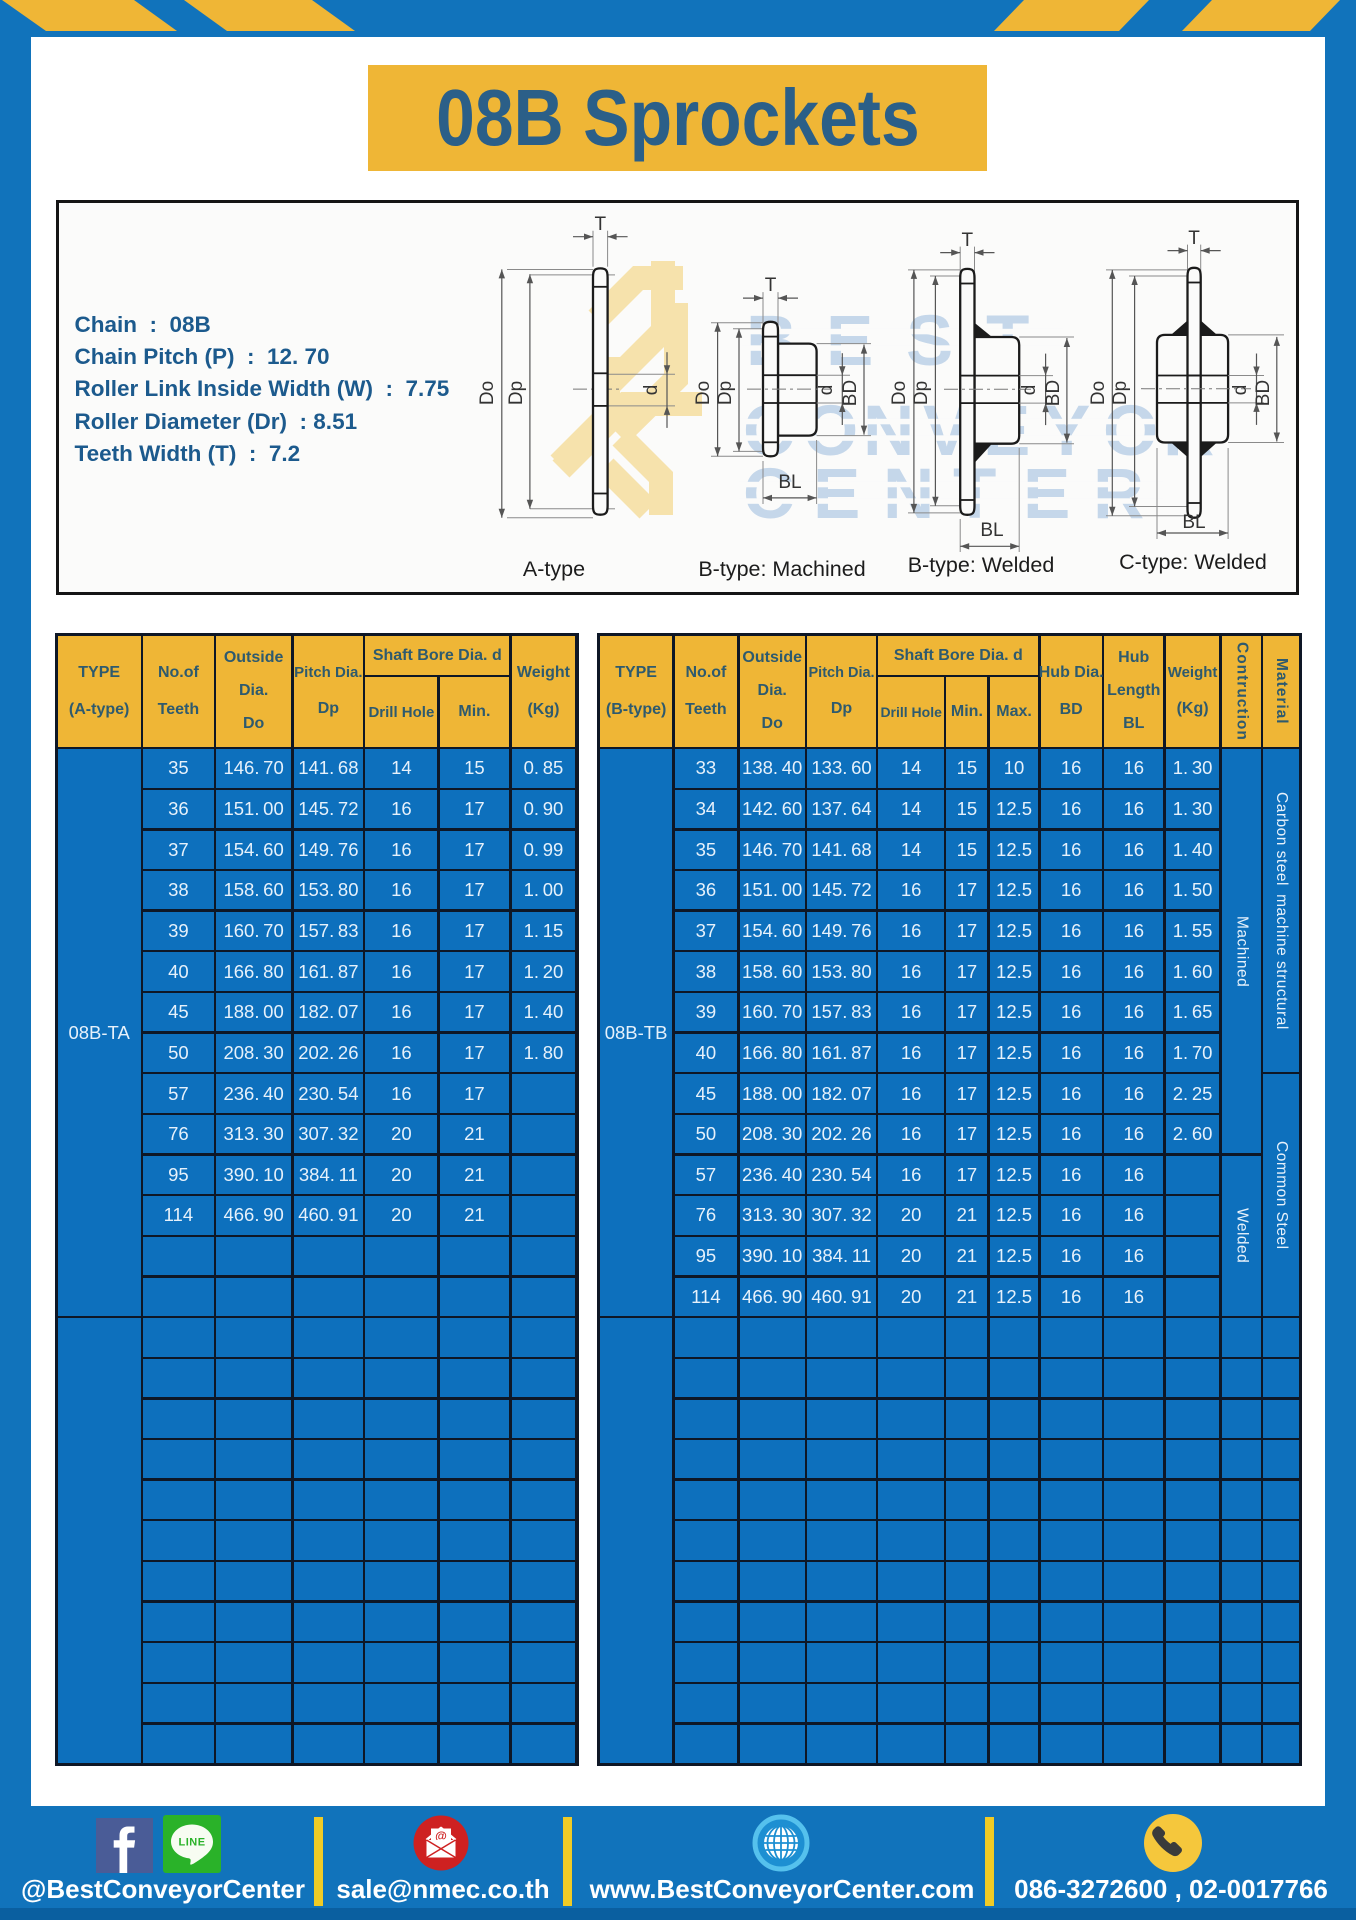 The height and width of the screenshot is (1920, 1356). I want to click on svg-text: C, so click(768, 494).